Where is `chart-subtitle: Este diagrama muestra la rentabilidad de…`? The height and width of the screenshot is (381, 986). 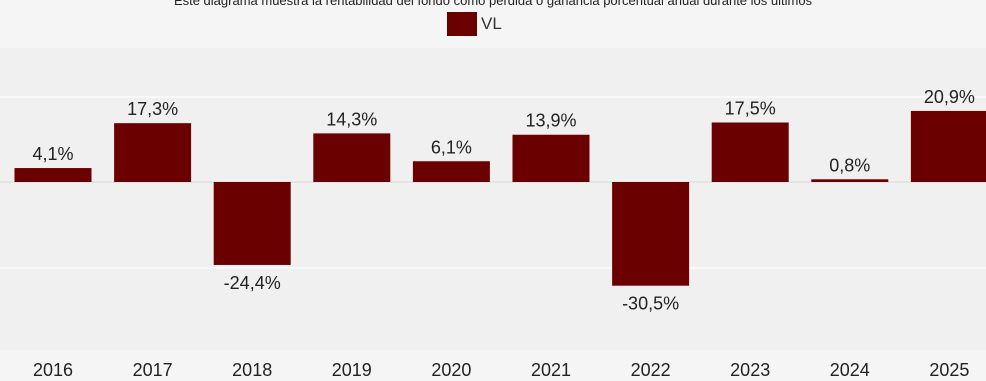 chart-subtitle: Este diagrama muestra la rentabilidad de… is located at coordinates (493, 4).